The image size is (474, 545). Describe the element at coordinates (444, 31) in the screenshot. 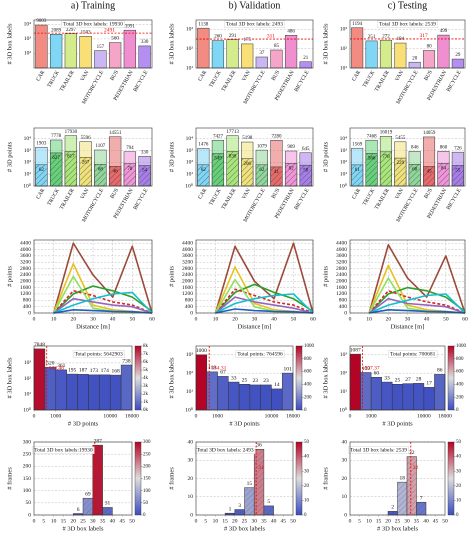

I see `value-label: 499` at that location.